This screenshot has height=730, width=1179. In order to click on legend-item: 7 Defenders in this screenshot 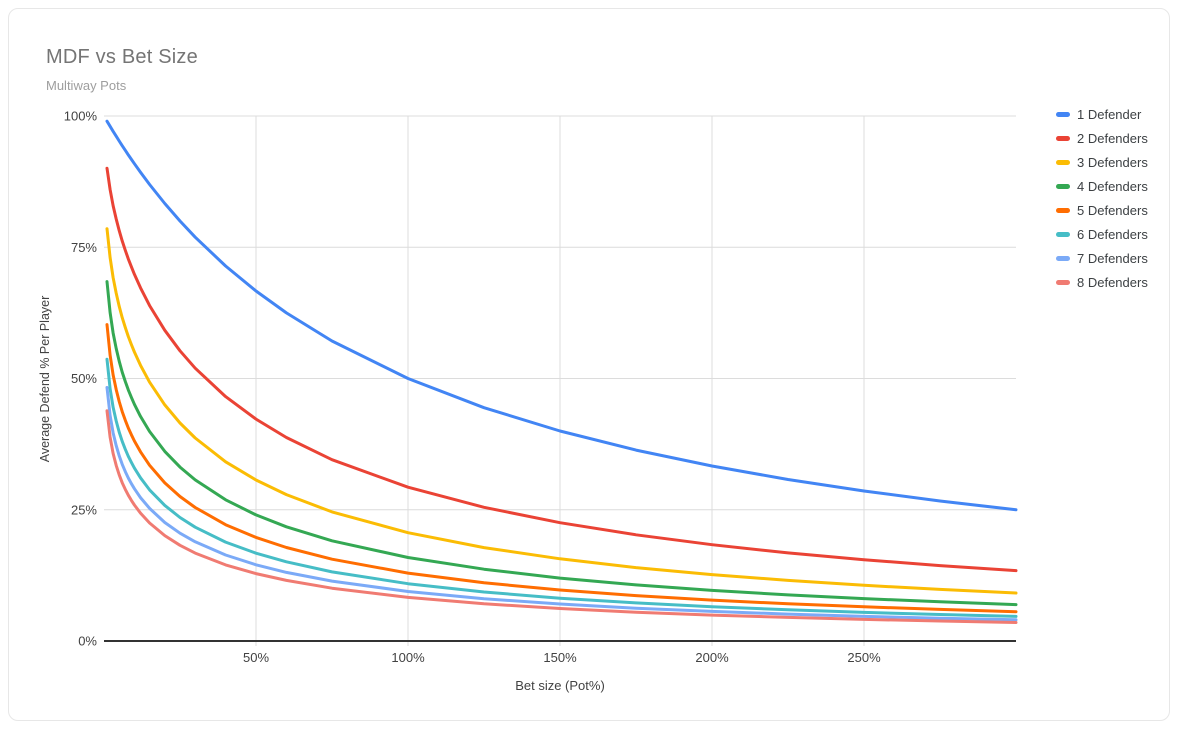, I will do `click(1102, 258)`.